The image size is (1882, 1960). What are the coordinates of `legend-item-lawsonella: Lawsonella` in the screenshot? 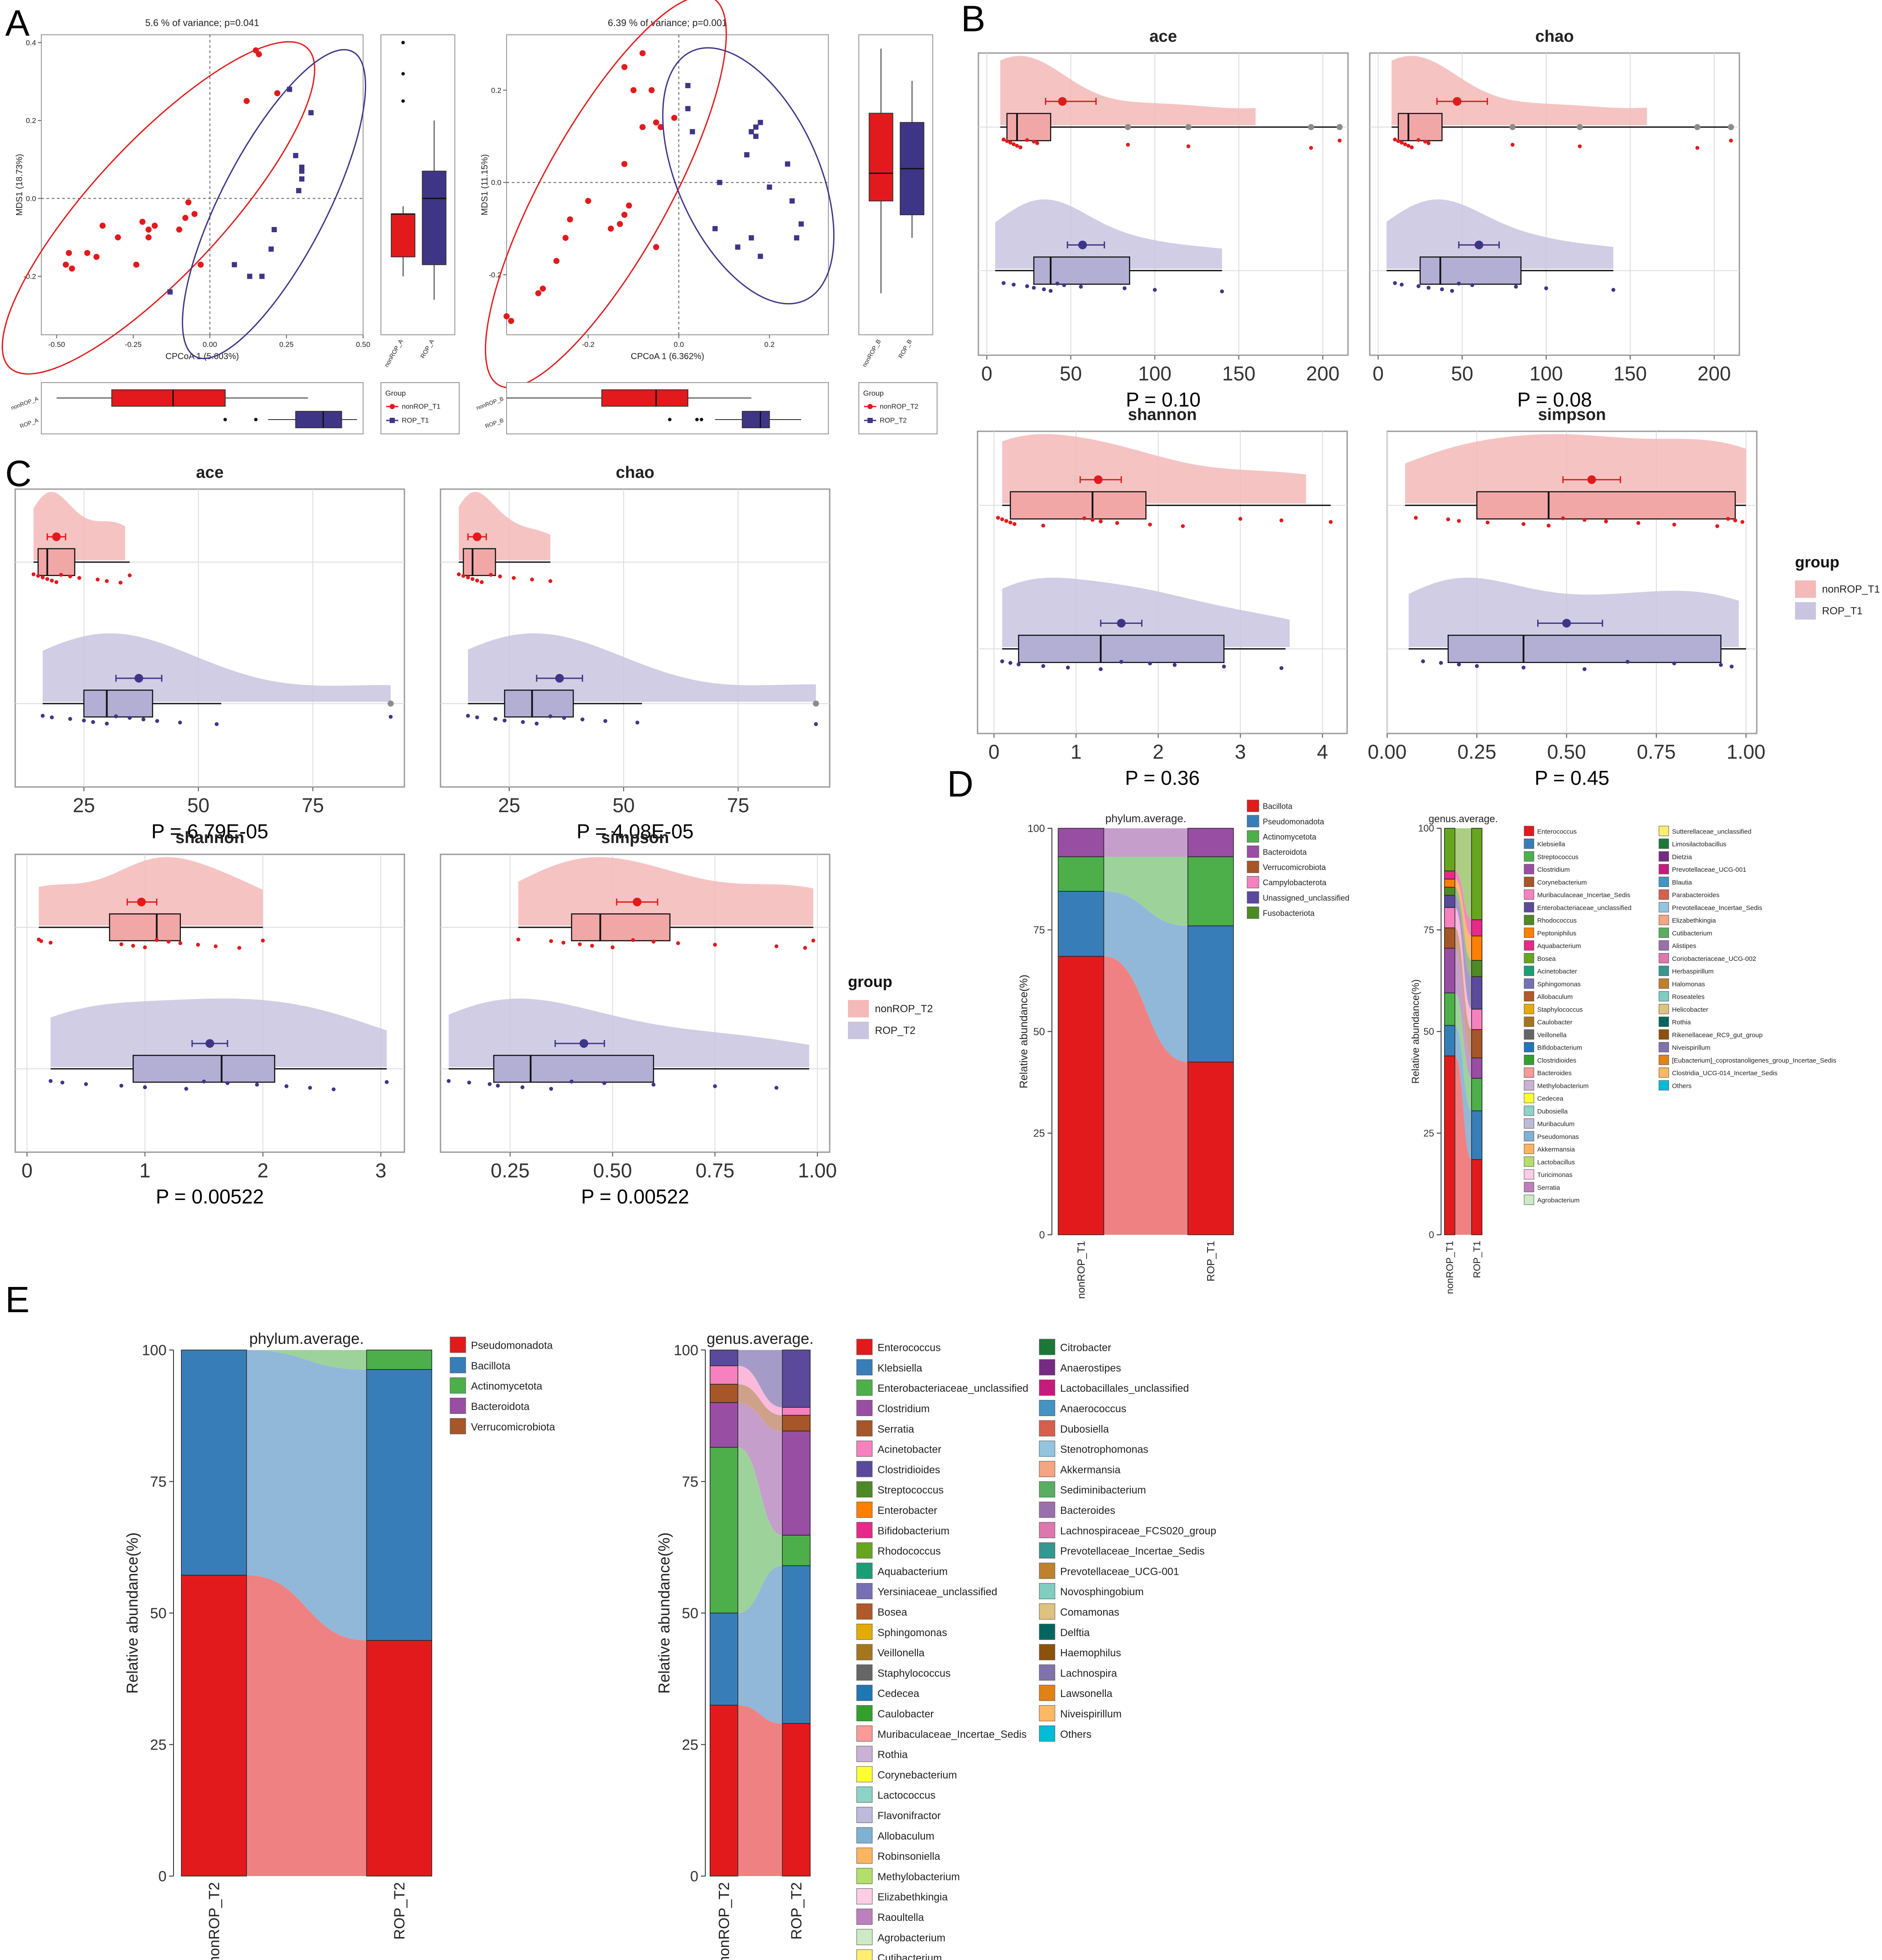 It's located at (1086, 1694).